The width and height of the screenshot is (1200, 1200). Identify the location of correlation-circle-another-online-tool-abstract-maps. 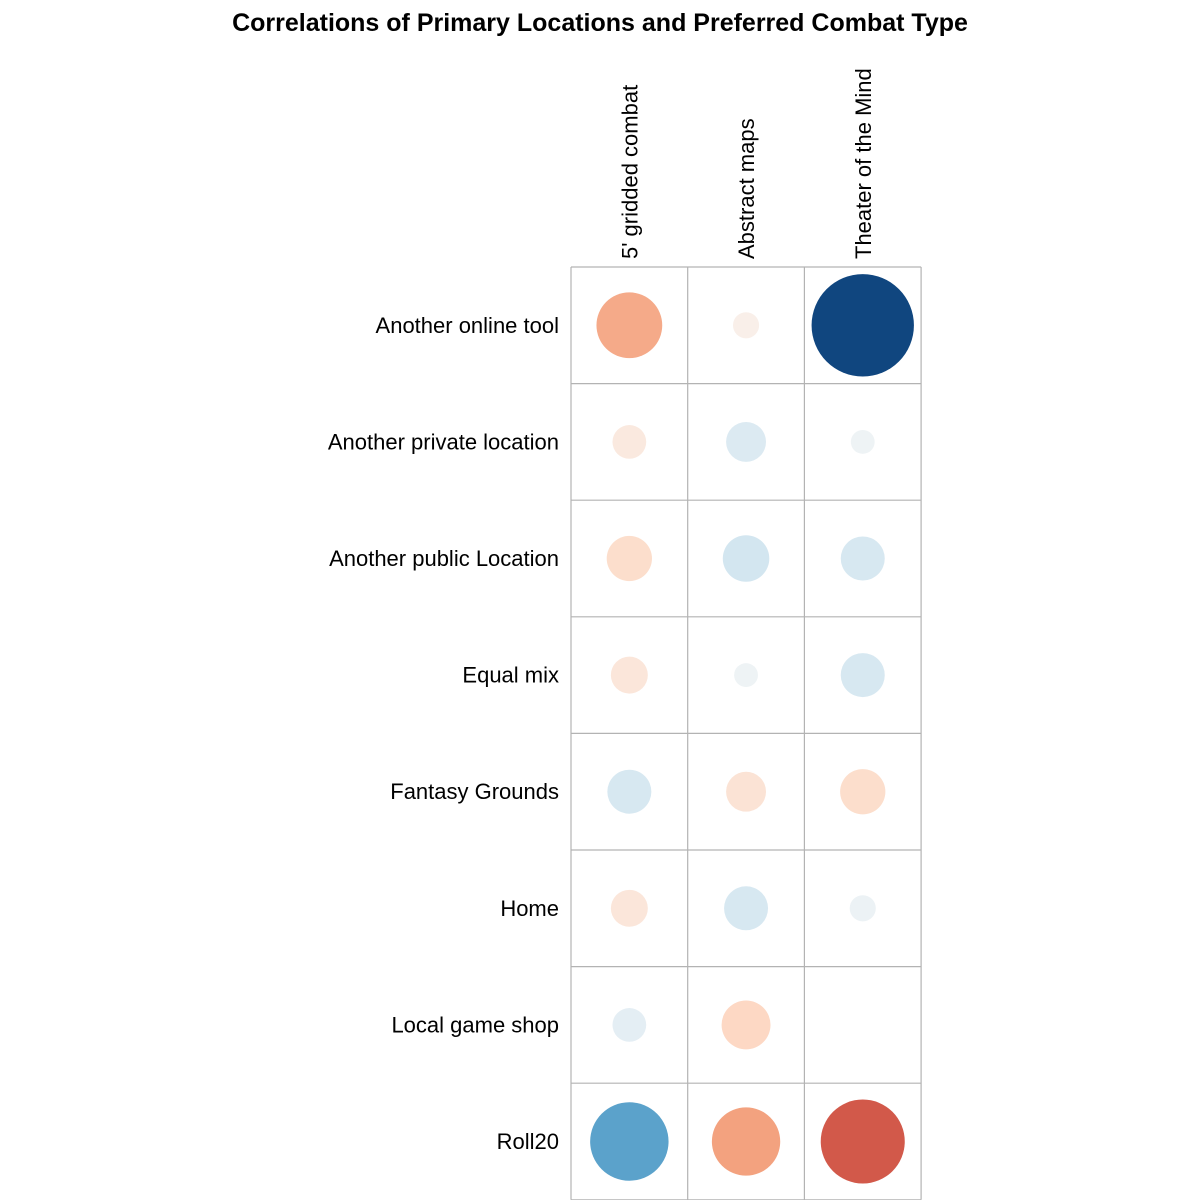
(746, 325).